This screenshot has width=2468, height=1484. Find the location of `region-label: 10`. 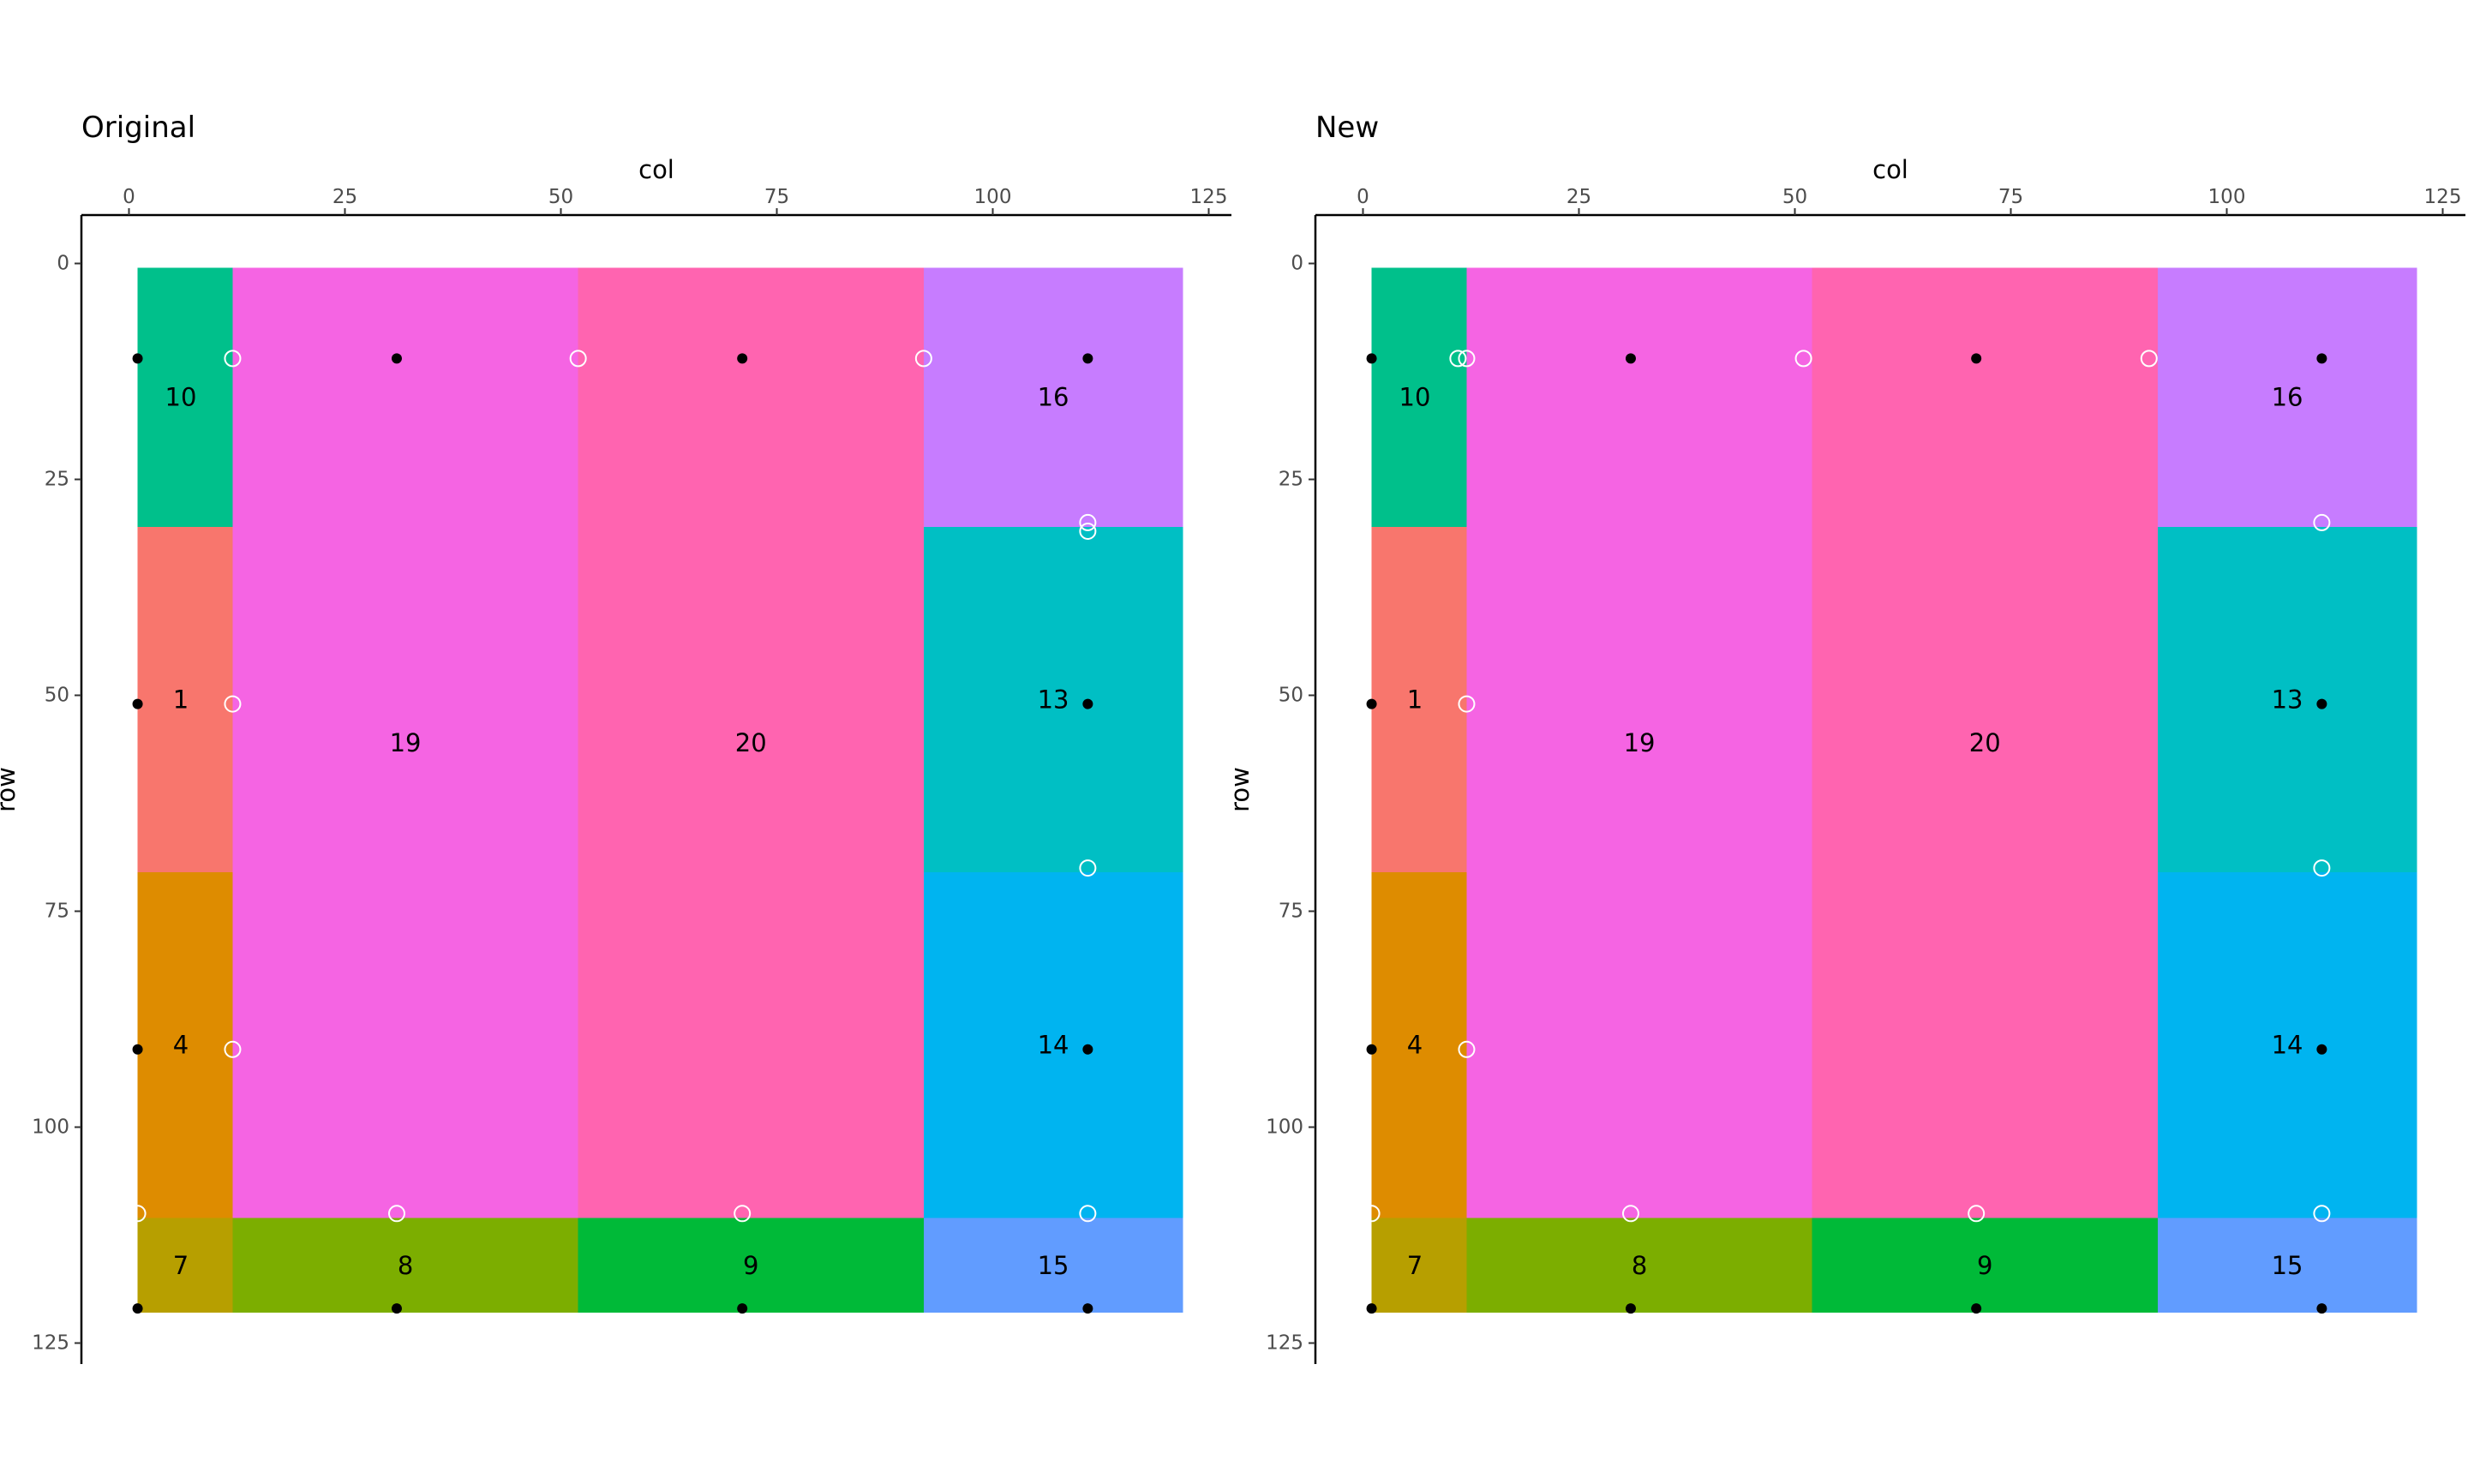

region-label: 10 is located at coordinates (181, 397).